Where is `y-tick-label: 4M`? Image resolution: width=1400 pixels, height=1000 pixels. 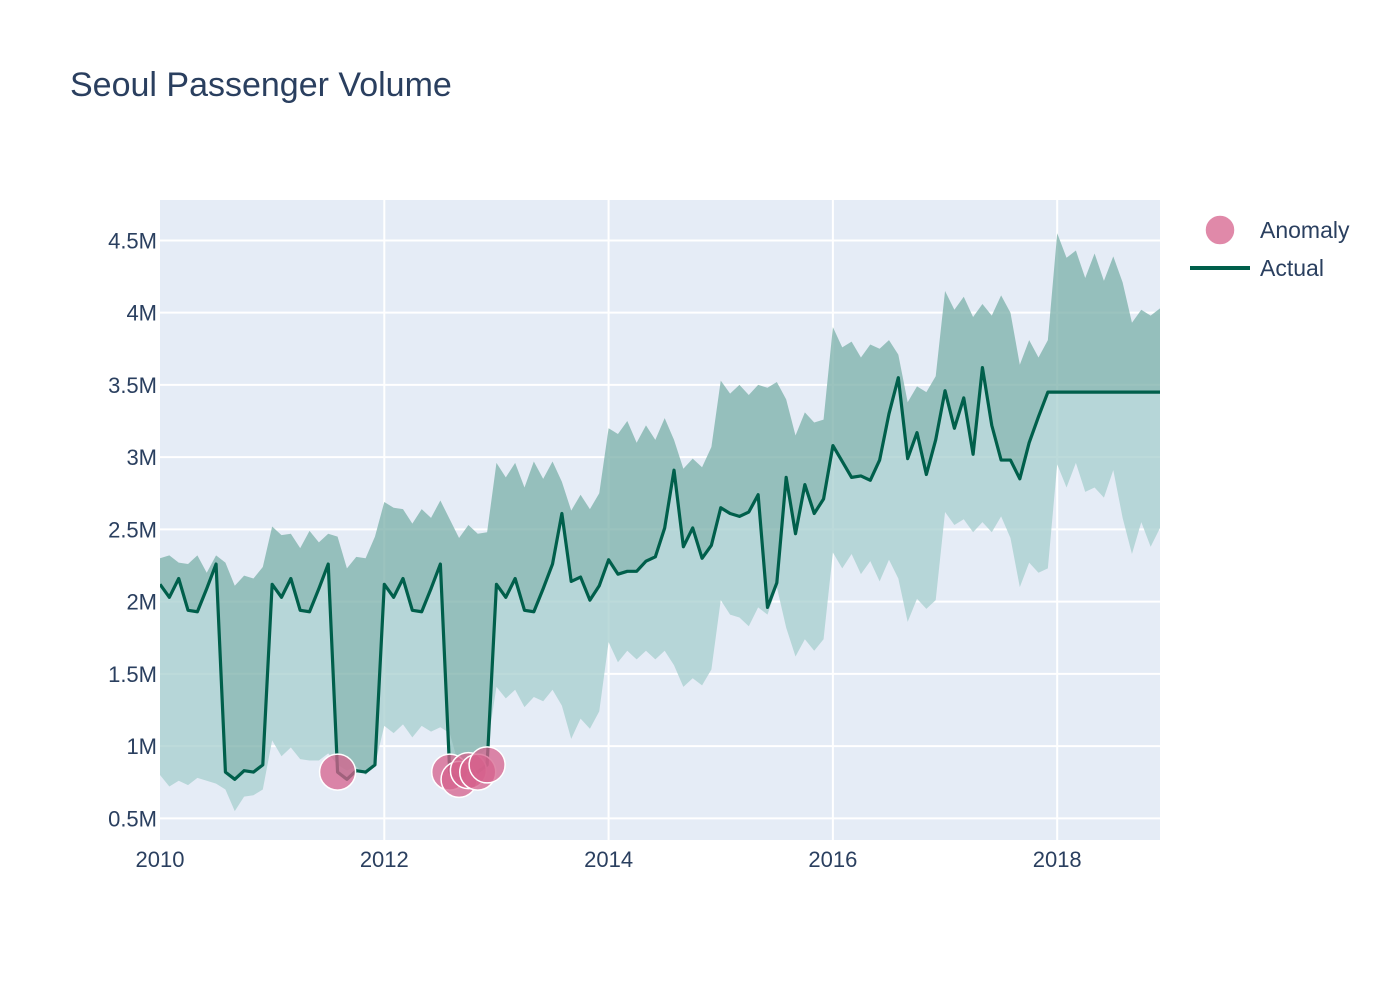 y-tick-label: 4M is located at coordinates (141, 313).